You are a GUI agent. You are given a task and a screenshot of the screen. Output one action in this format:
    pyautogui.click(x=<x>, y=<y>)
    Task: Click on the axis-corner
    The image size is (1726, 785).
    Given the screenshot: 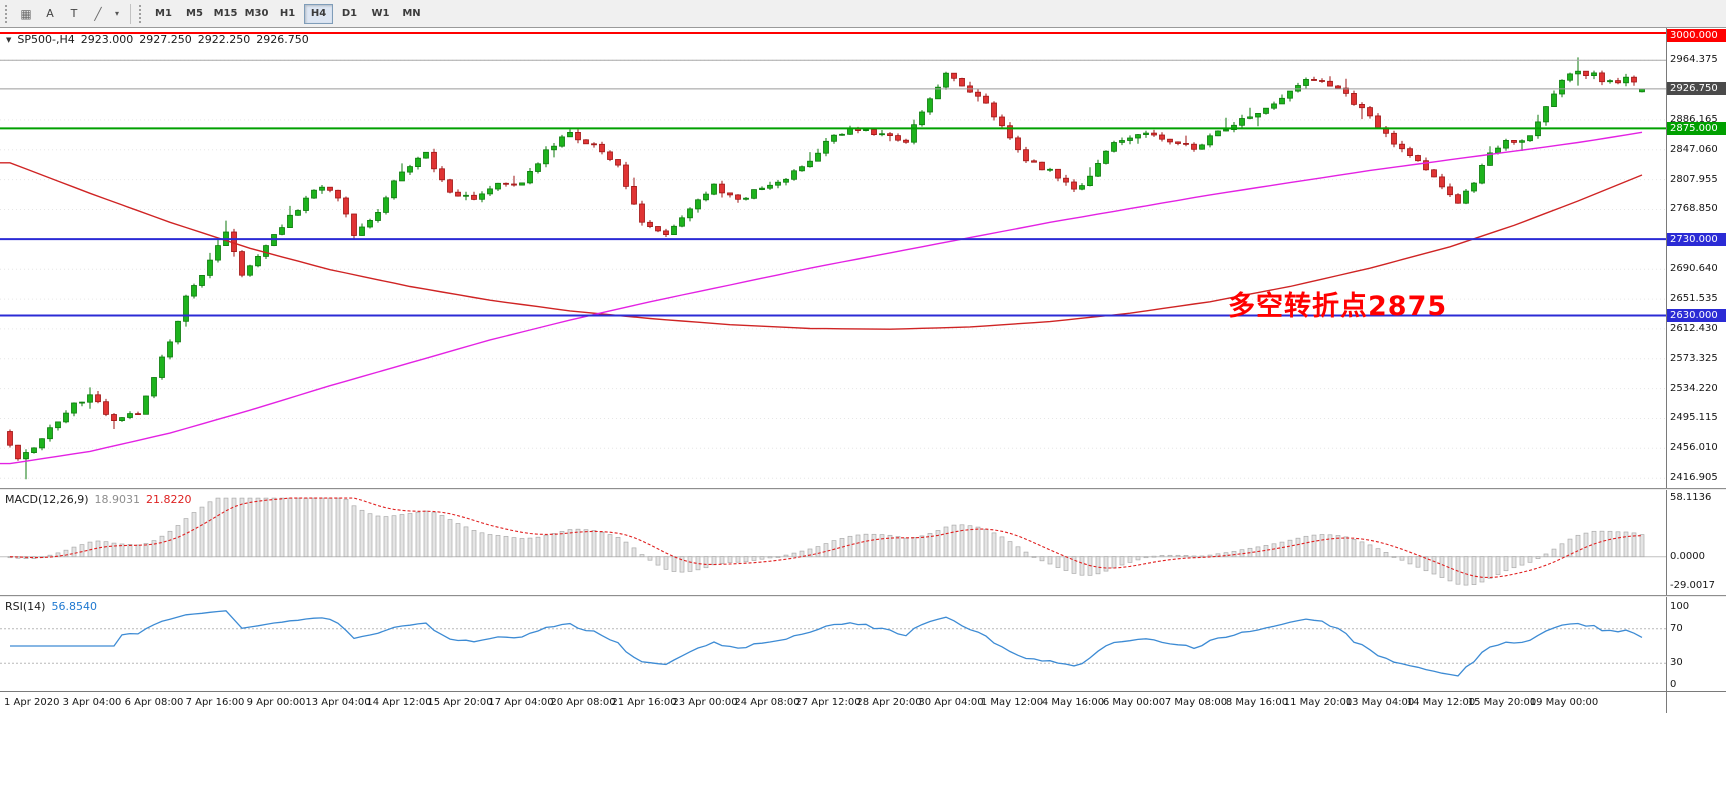 What is the action you would take?
    pyautogui.click(x=1696, y=702)
    